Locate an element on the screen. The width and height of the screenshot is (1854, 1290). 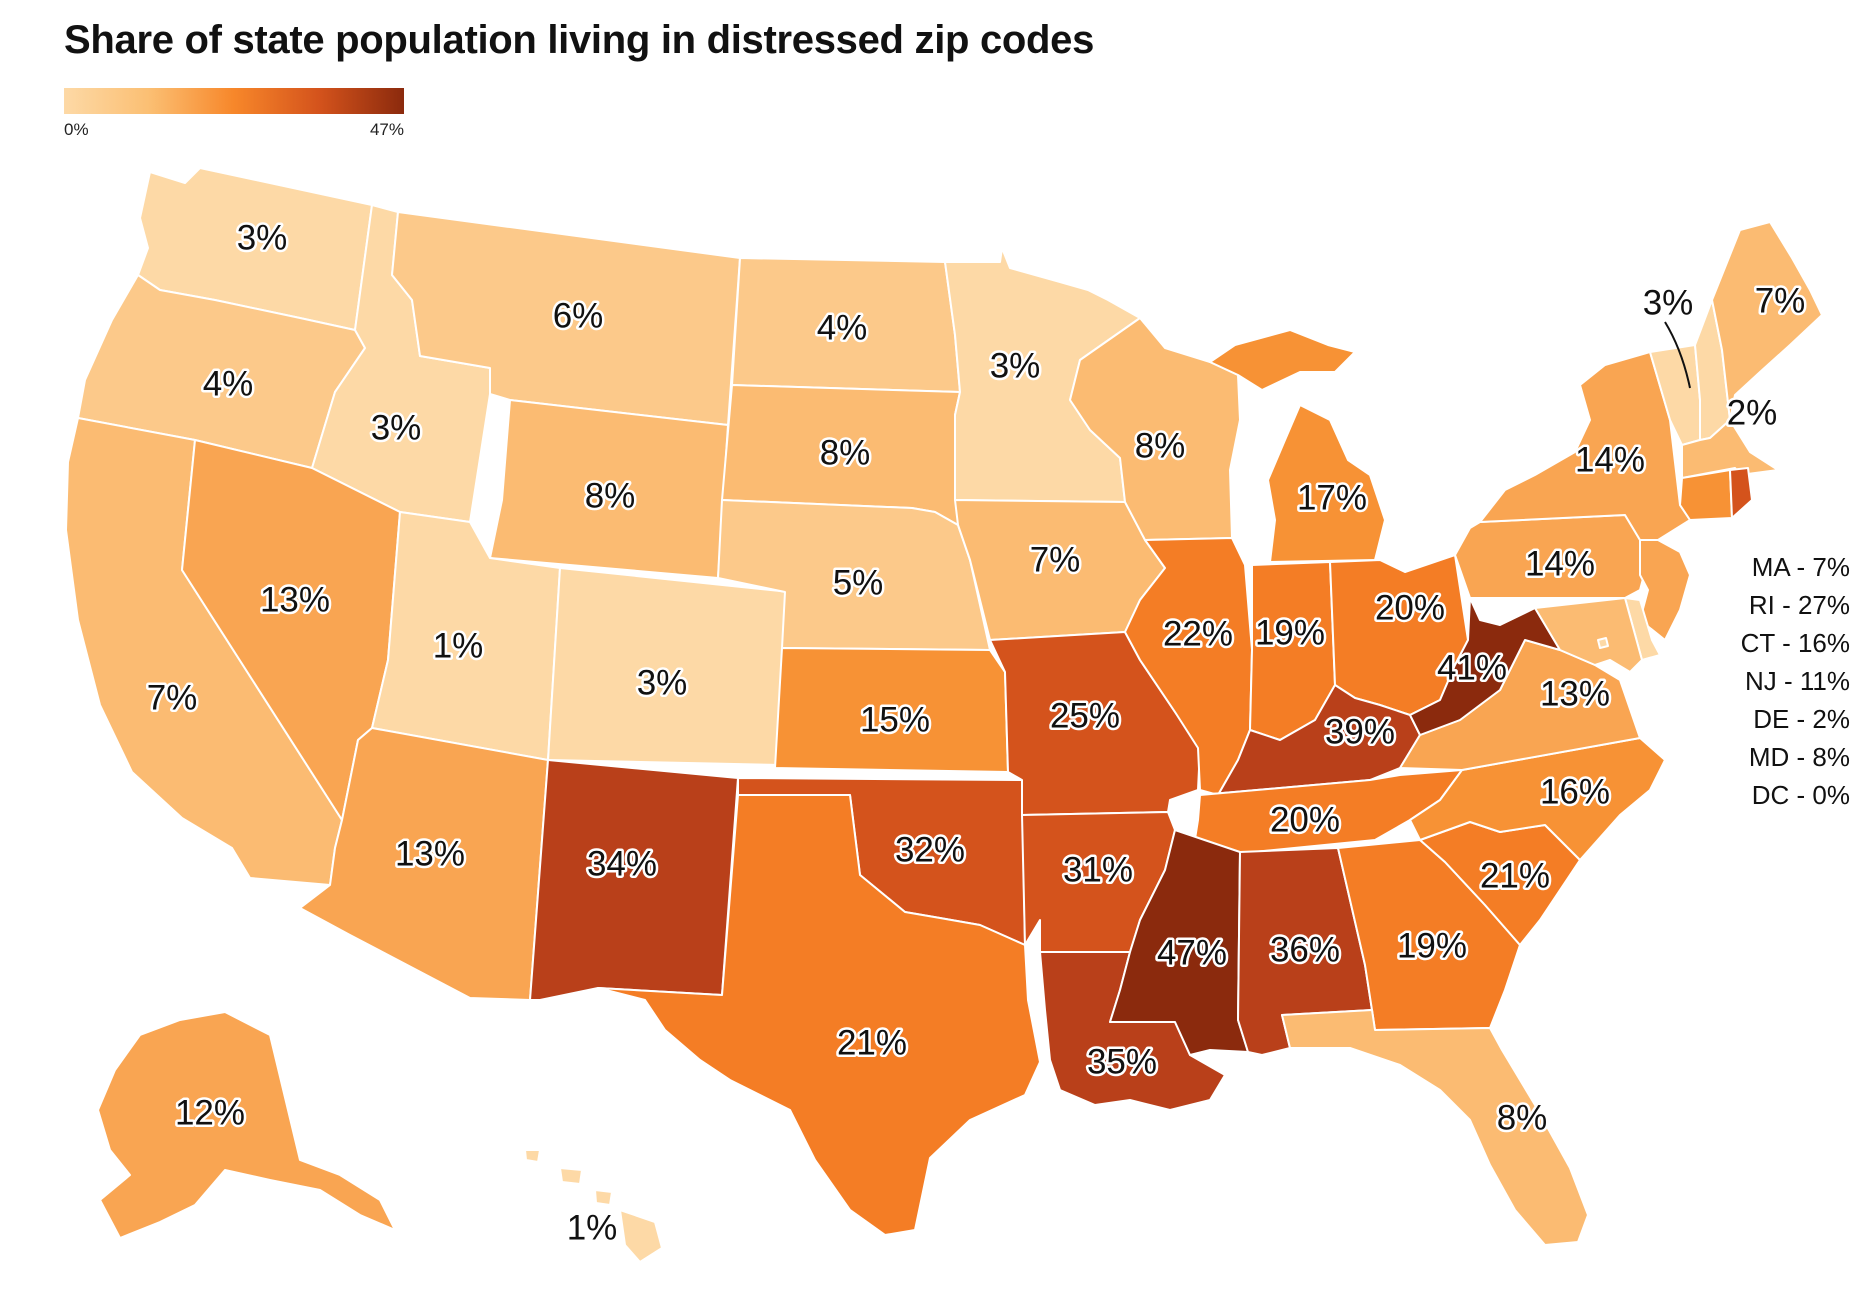
label-va: 13% is located at coordinates (1575, 693).